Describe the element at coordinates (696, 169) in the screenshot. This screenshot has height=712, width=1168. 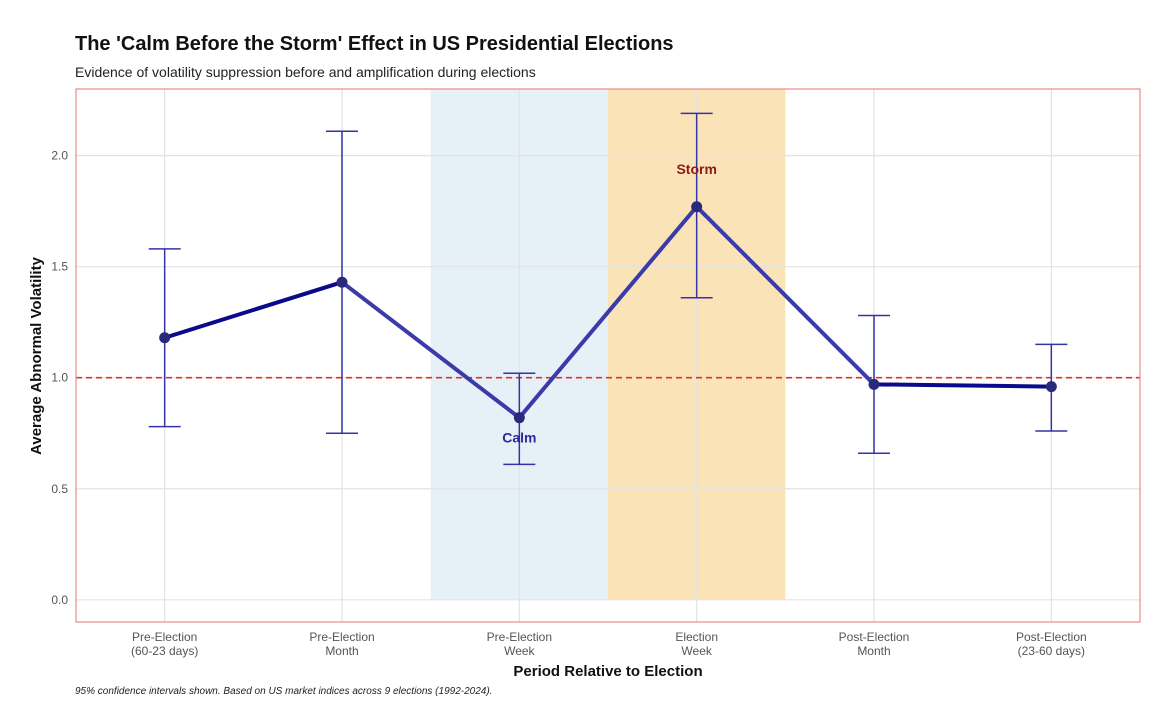
I see `annotation-storm: Storm` at that location.